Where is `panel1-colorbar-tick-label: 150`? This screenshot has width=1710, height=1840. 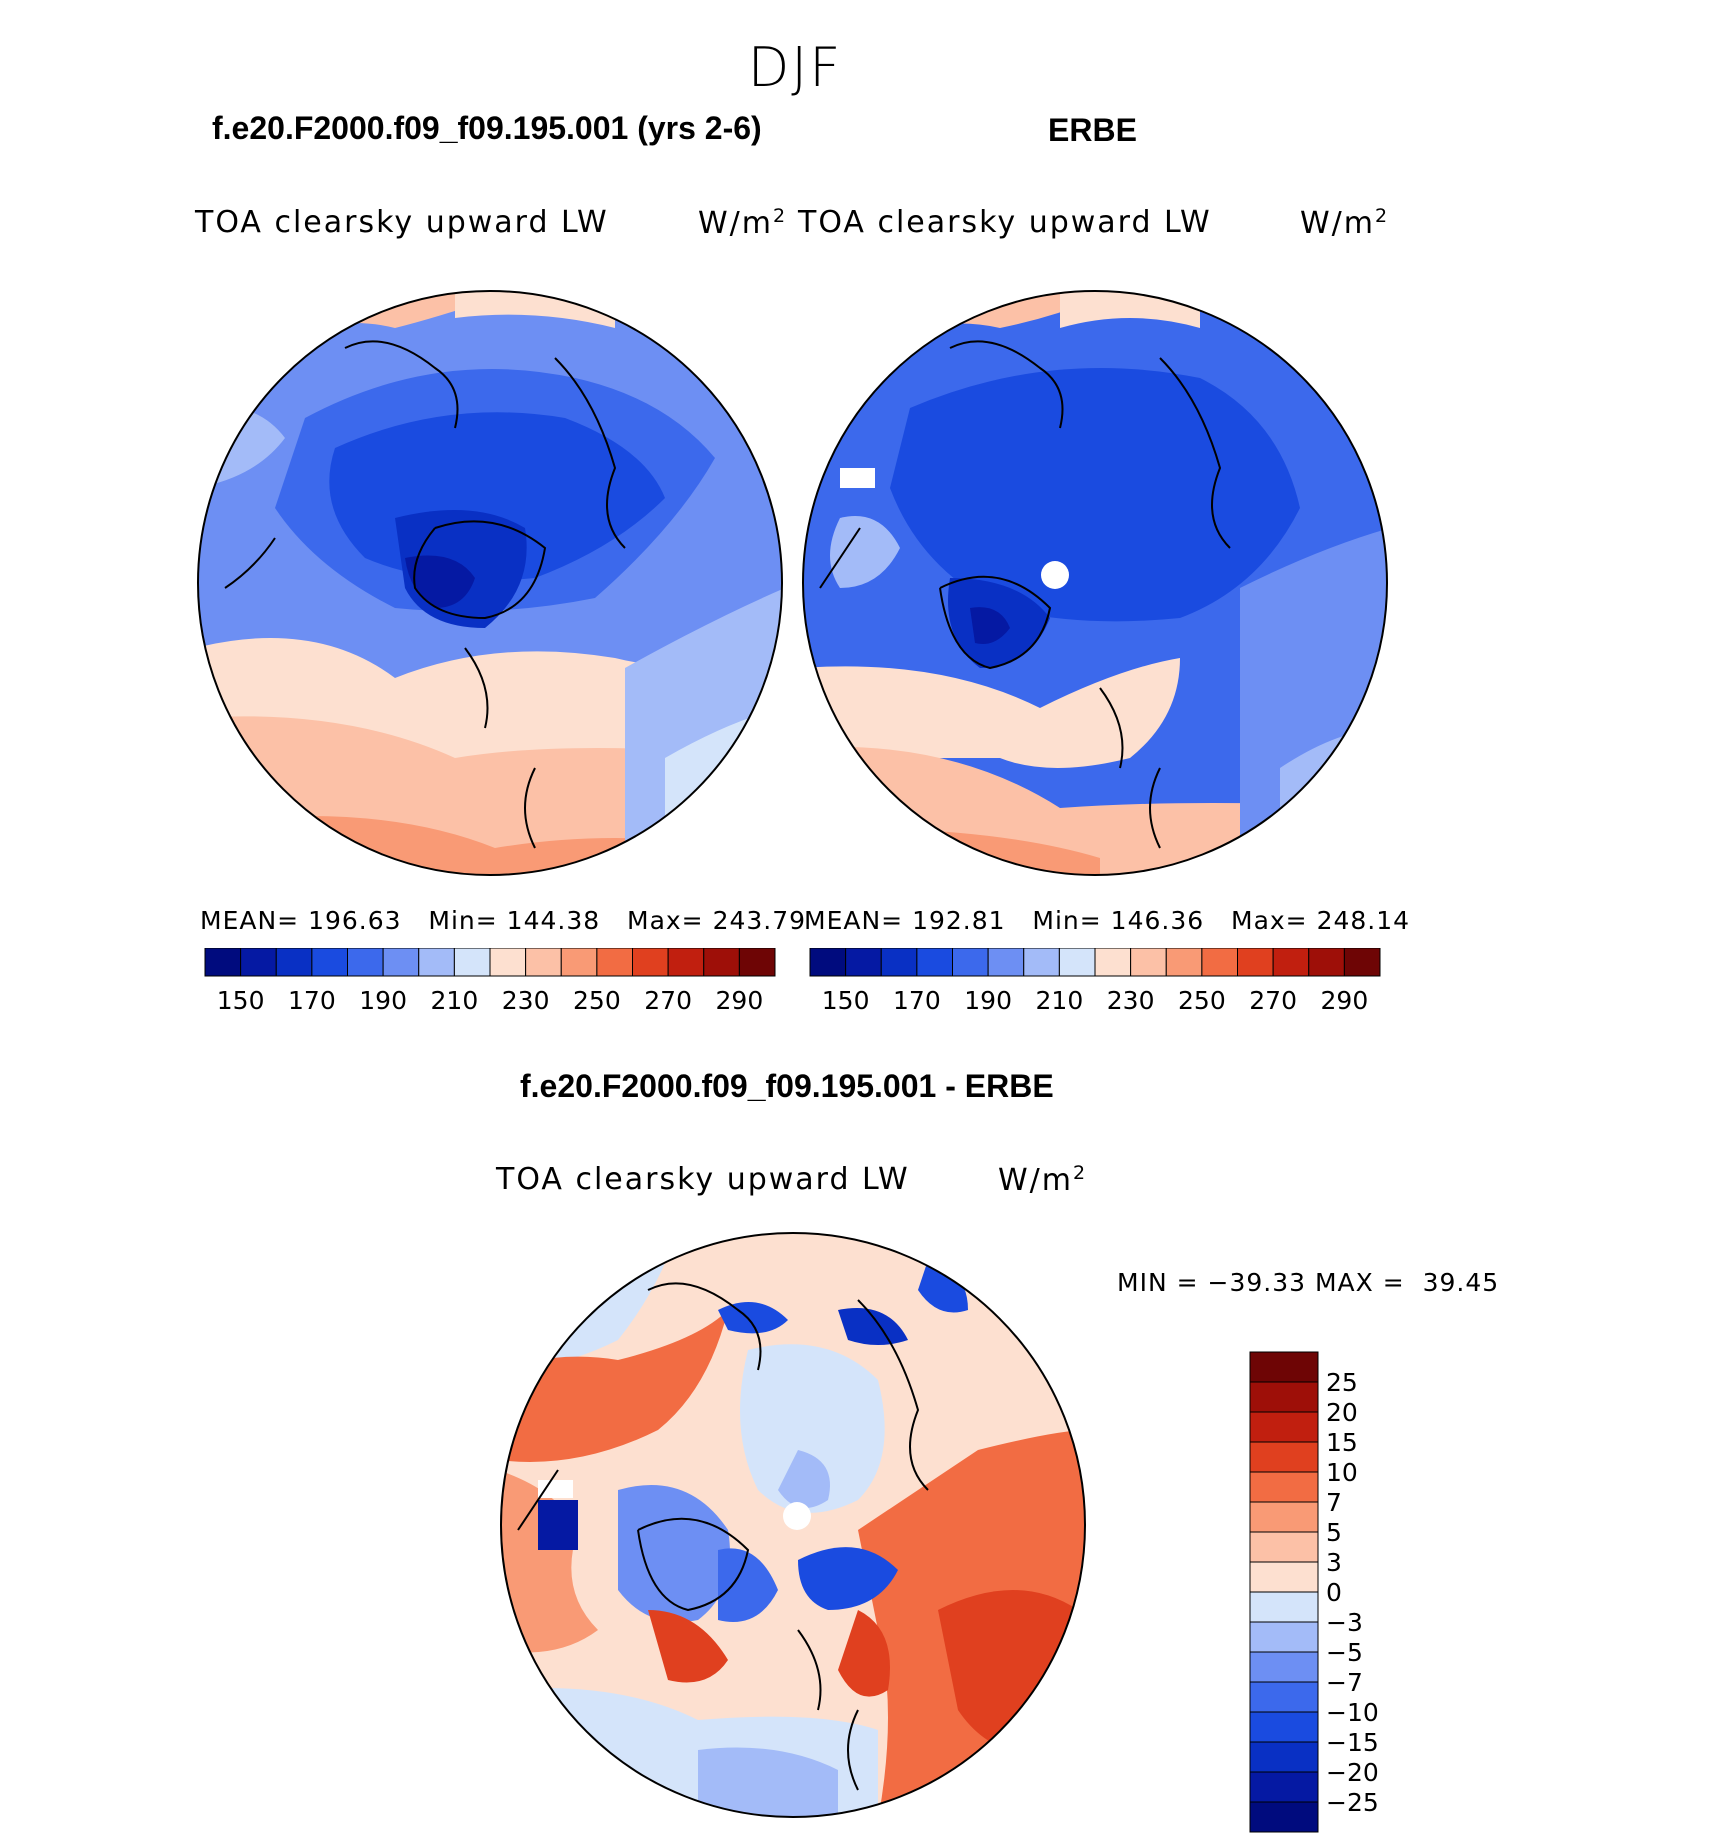 panel1-colorbar-tick-label: 150 is located at coordinates (241, 1000).